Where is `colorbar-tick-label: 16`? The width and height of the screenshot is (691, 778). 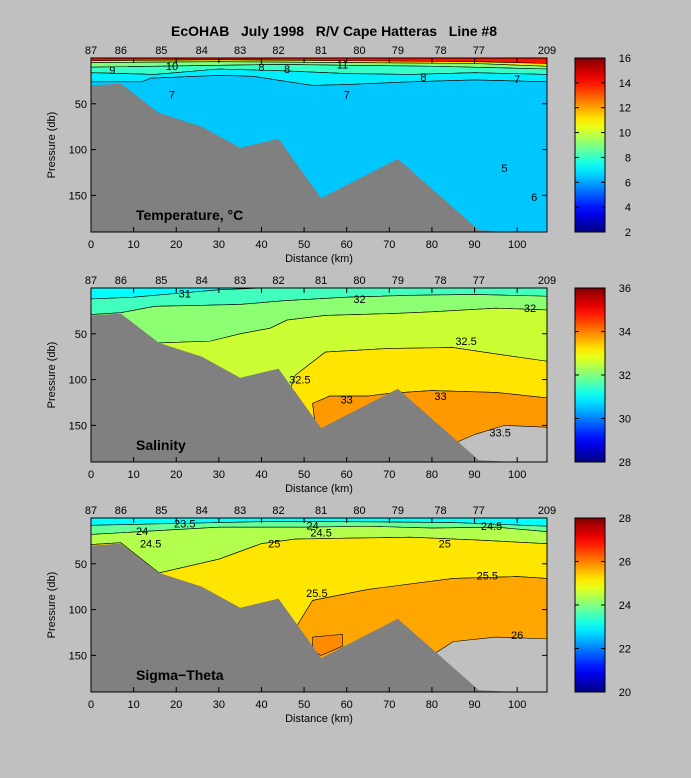
colorbar-tick-label: 16 is located at coordinates (625, 59).